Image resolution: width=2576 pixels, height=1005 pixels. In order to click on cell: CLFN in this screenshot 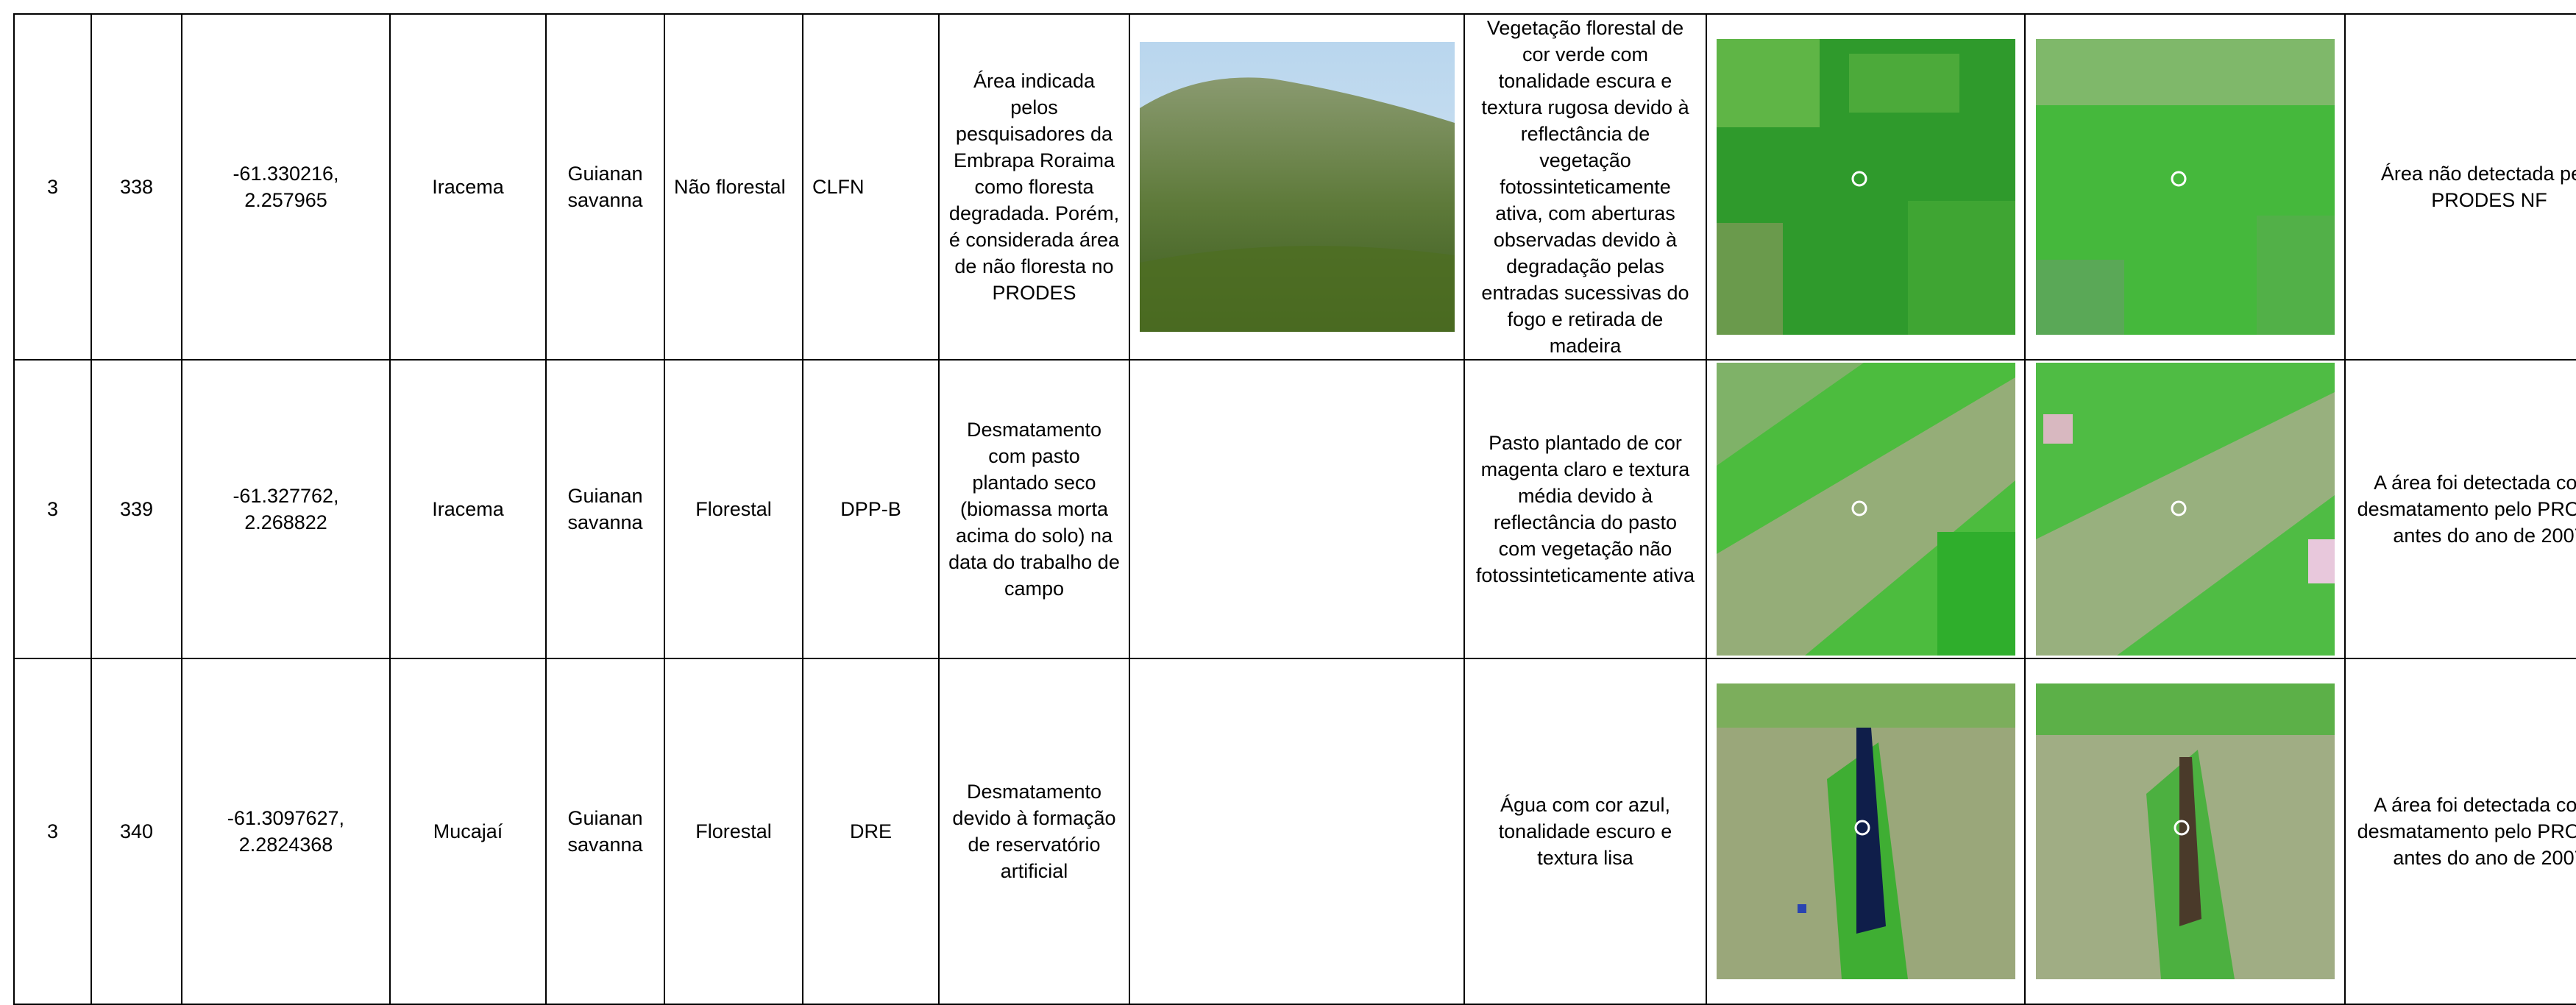, I will do `click(871, 187)`.